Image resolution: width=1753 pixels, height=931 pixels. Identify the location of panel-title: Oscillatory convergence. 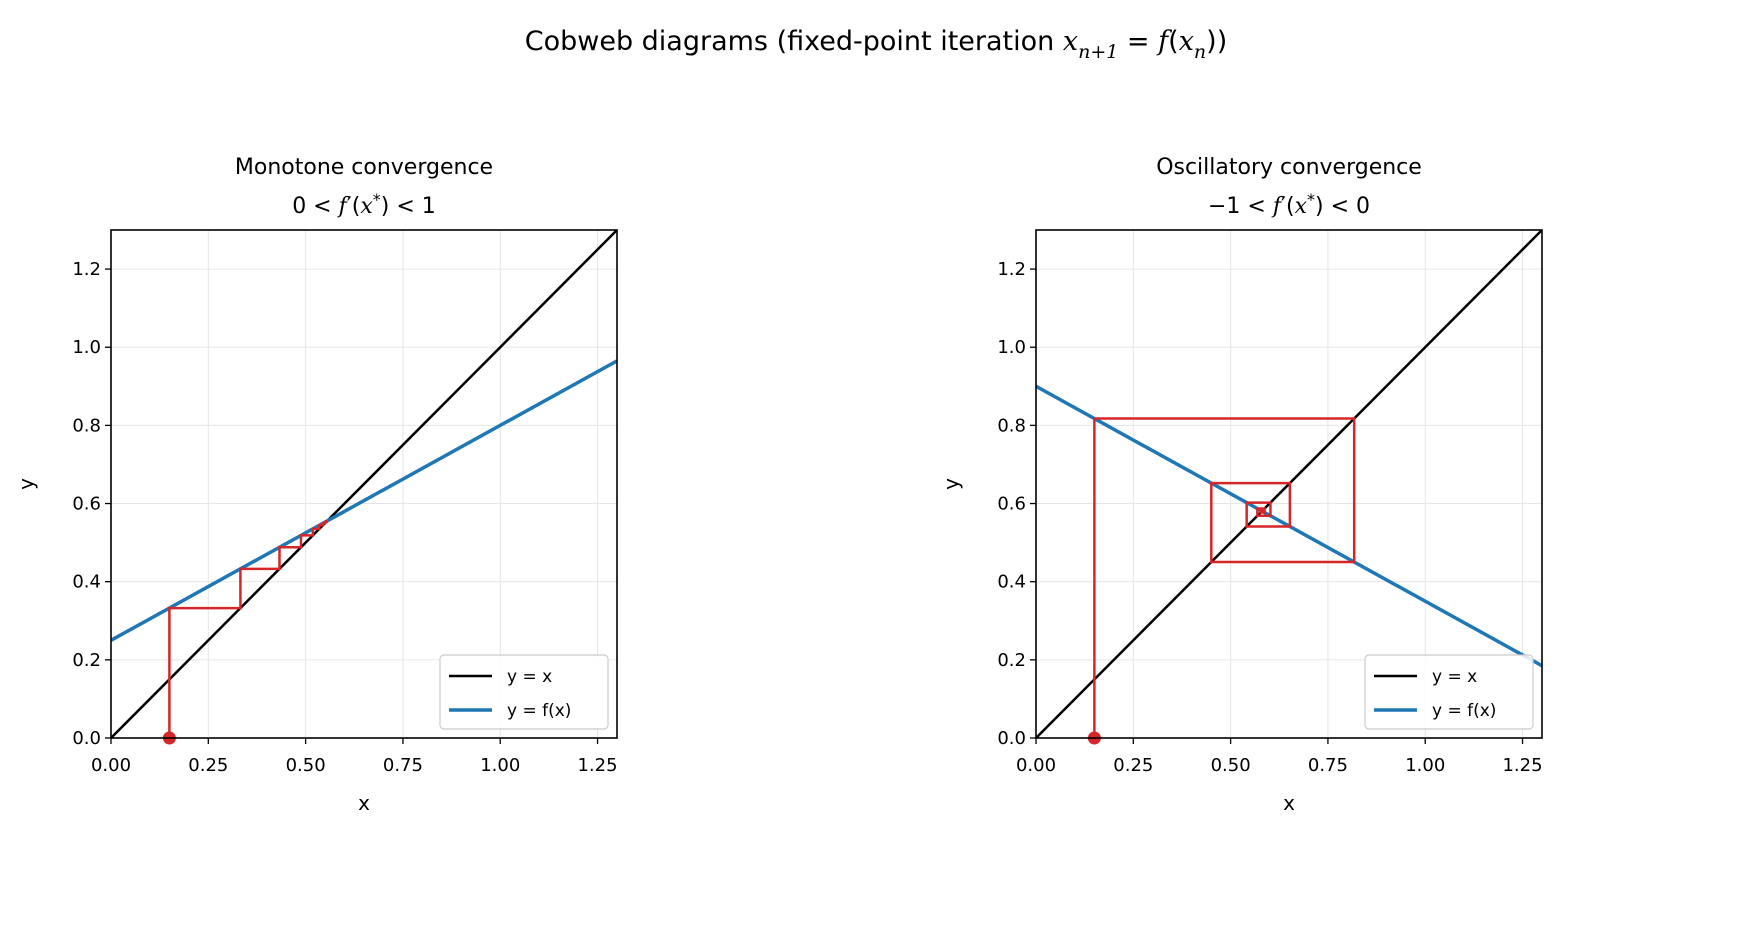
(1289, 167).